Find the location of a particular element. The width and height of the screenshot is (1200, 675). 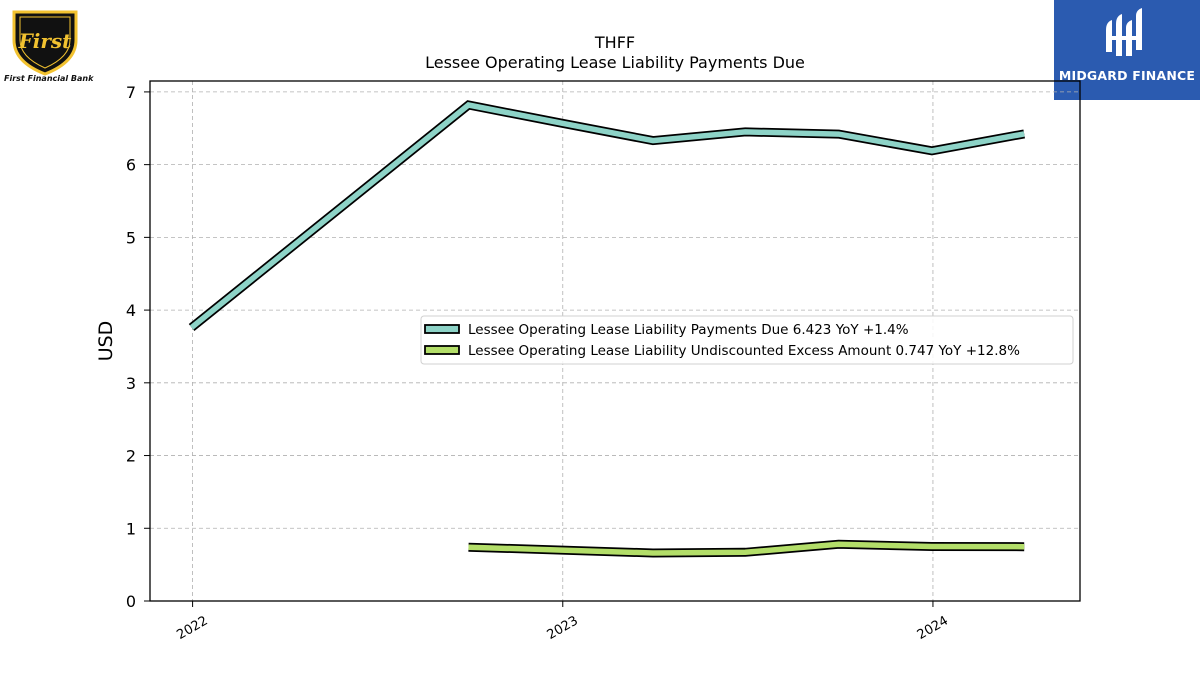

legend-box is located at coordinates (747, 340).